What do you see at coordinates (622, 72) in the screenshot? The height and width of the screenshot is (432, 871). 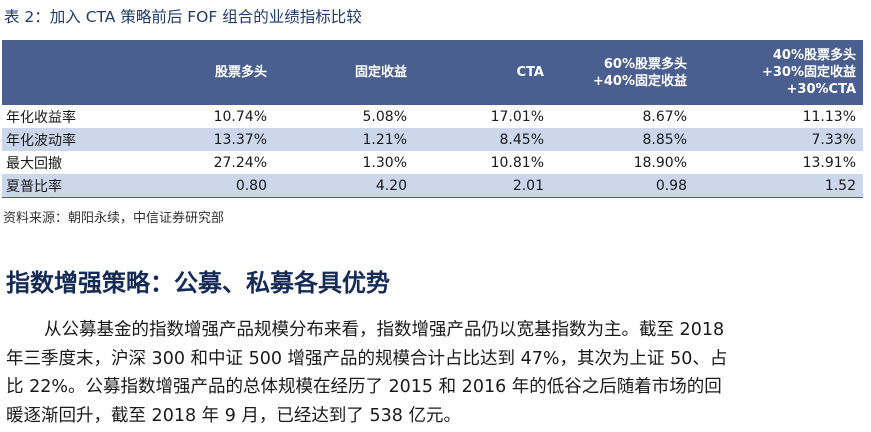 I see `header-cell-mix-60-40: 60%股票多头 +40%固定收益` at bounding box center [622, 72].